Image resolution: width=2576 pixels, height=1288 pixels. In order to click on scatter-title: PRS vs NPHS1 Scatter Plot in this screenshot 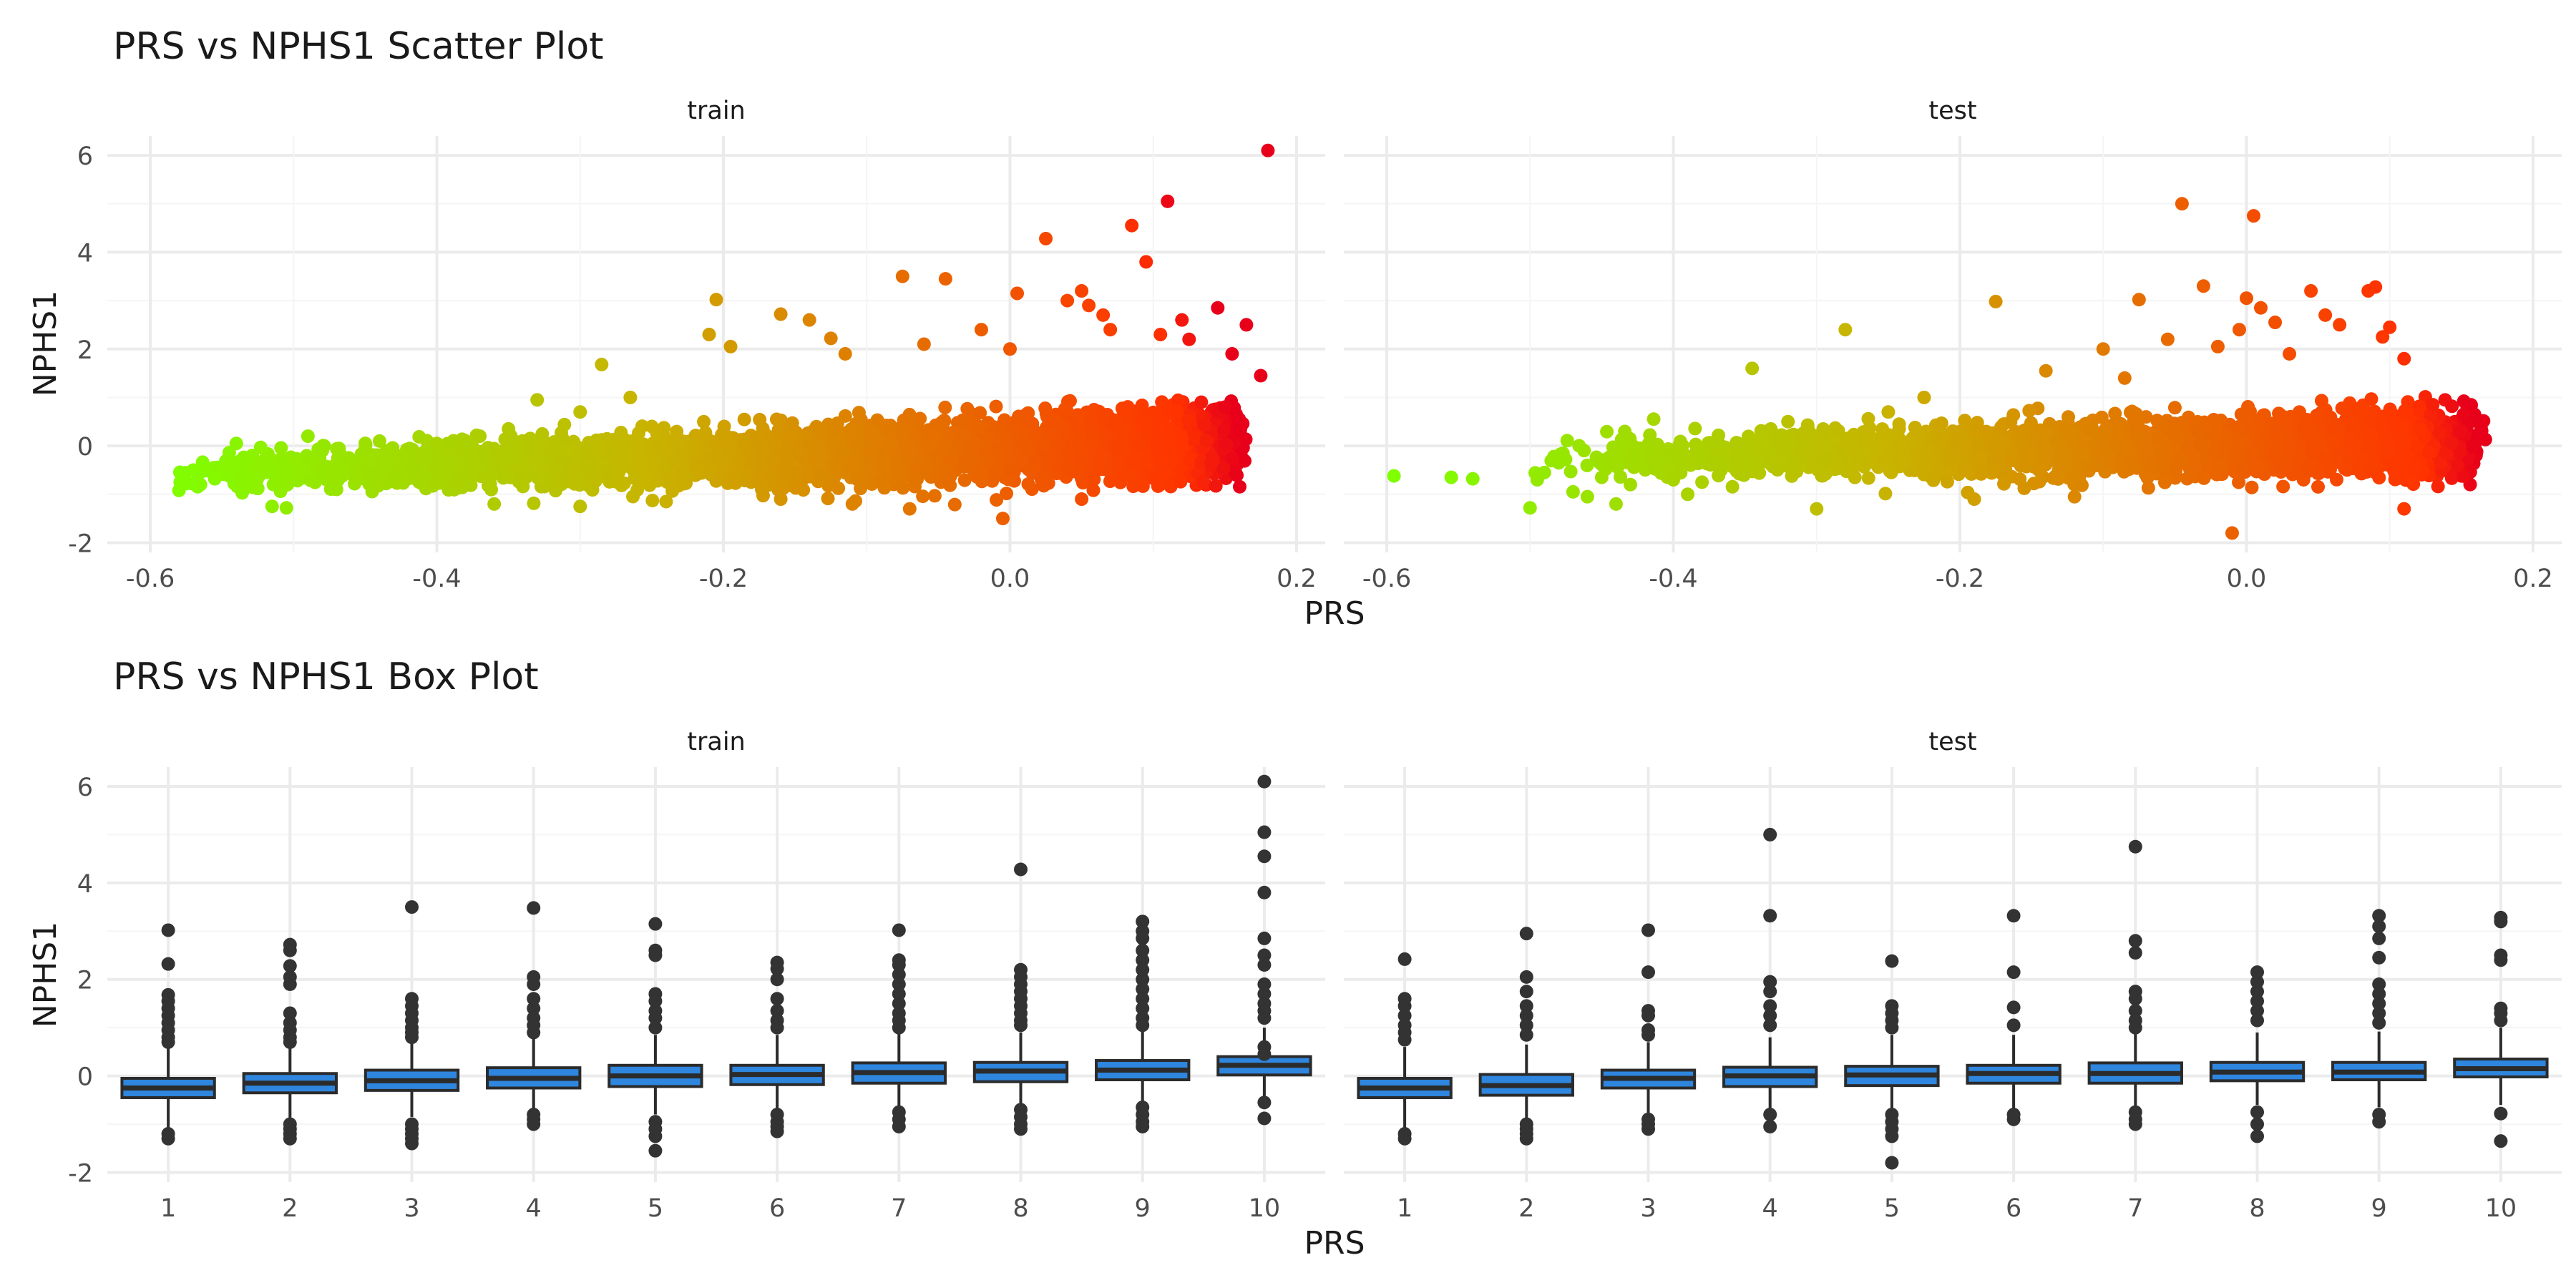, I will do `click(358, 46)`.